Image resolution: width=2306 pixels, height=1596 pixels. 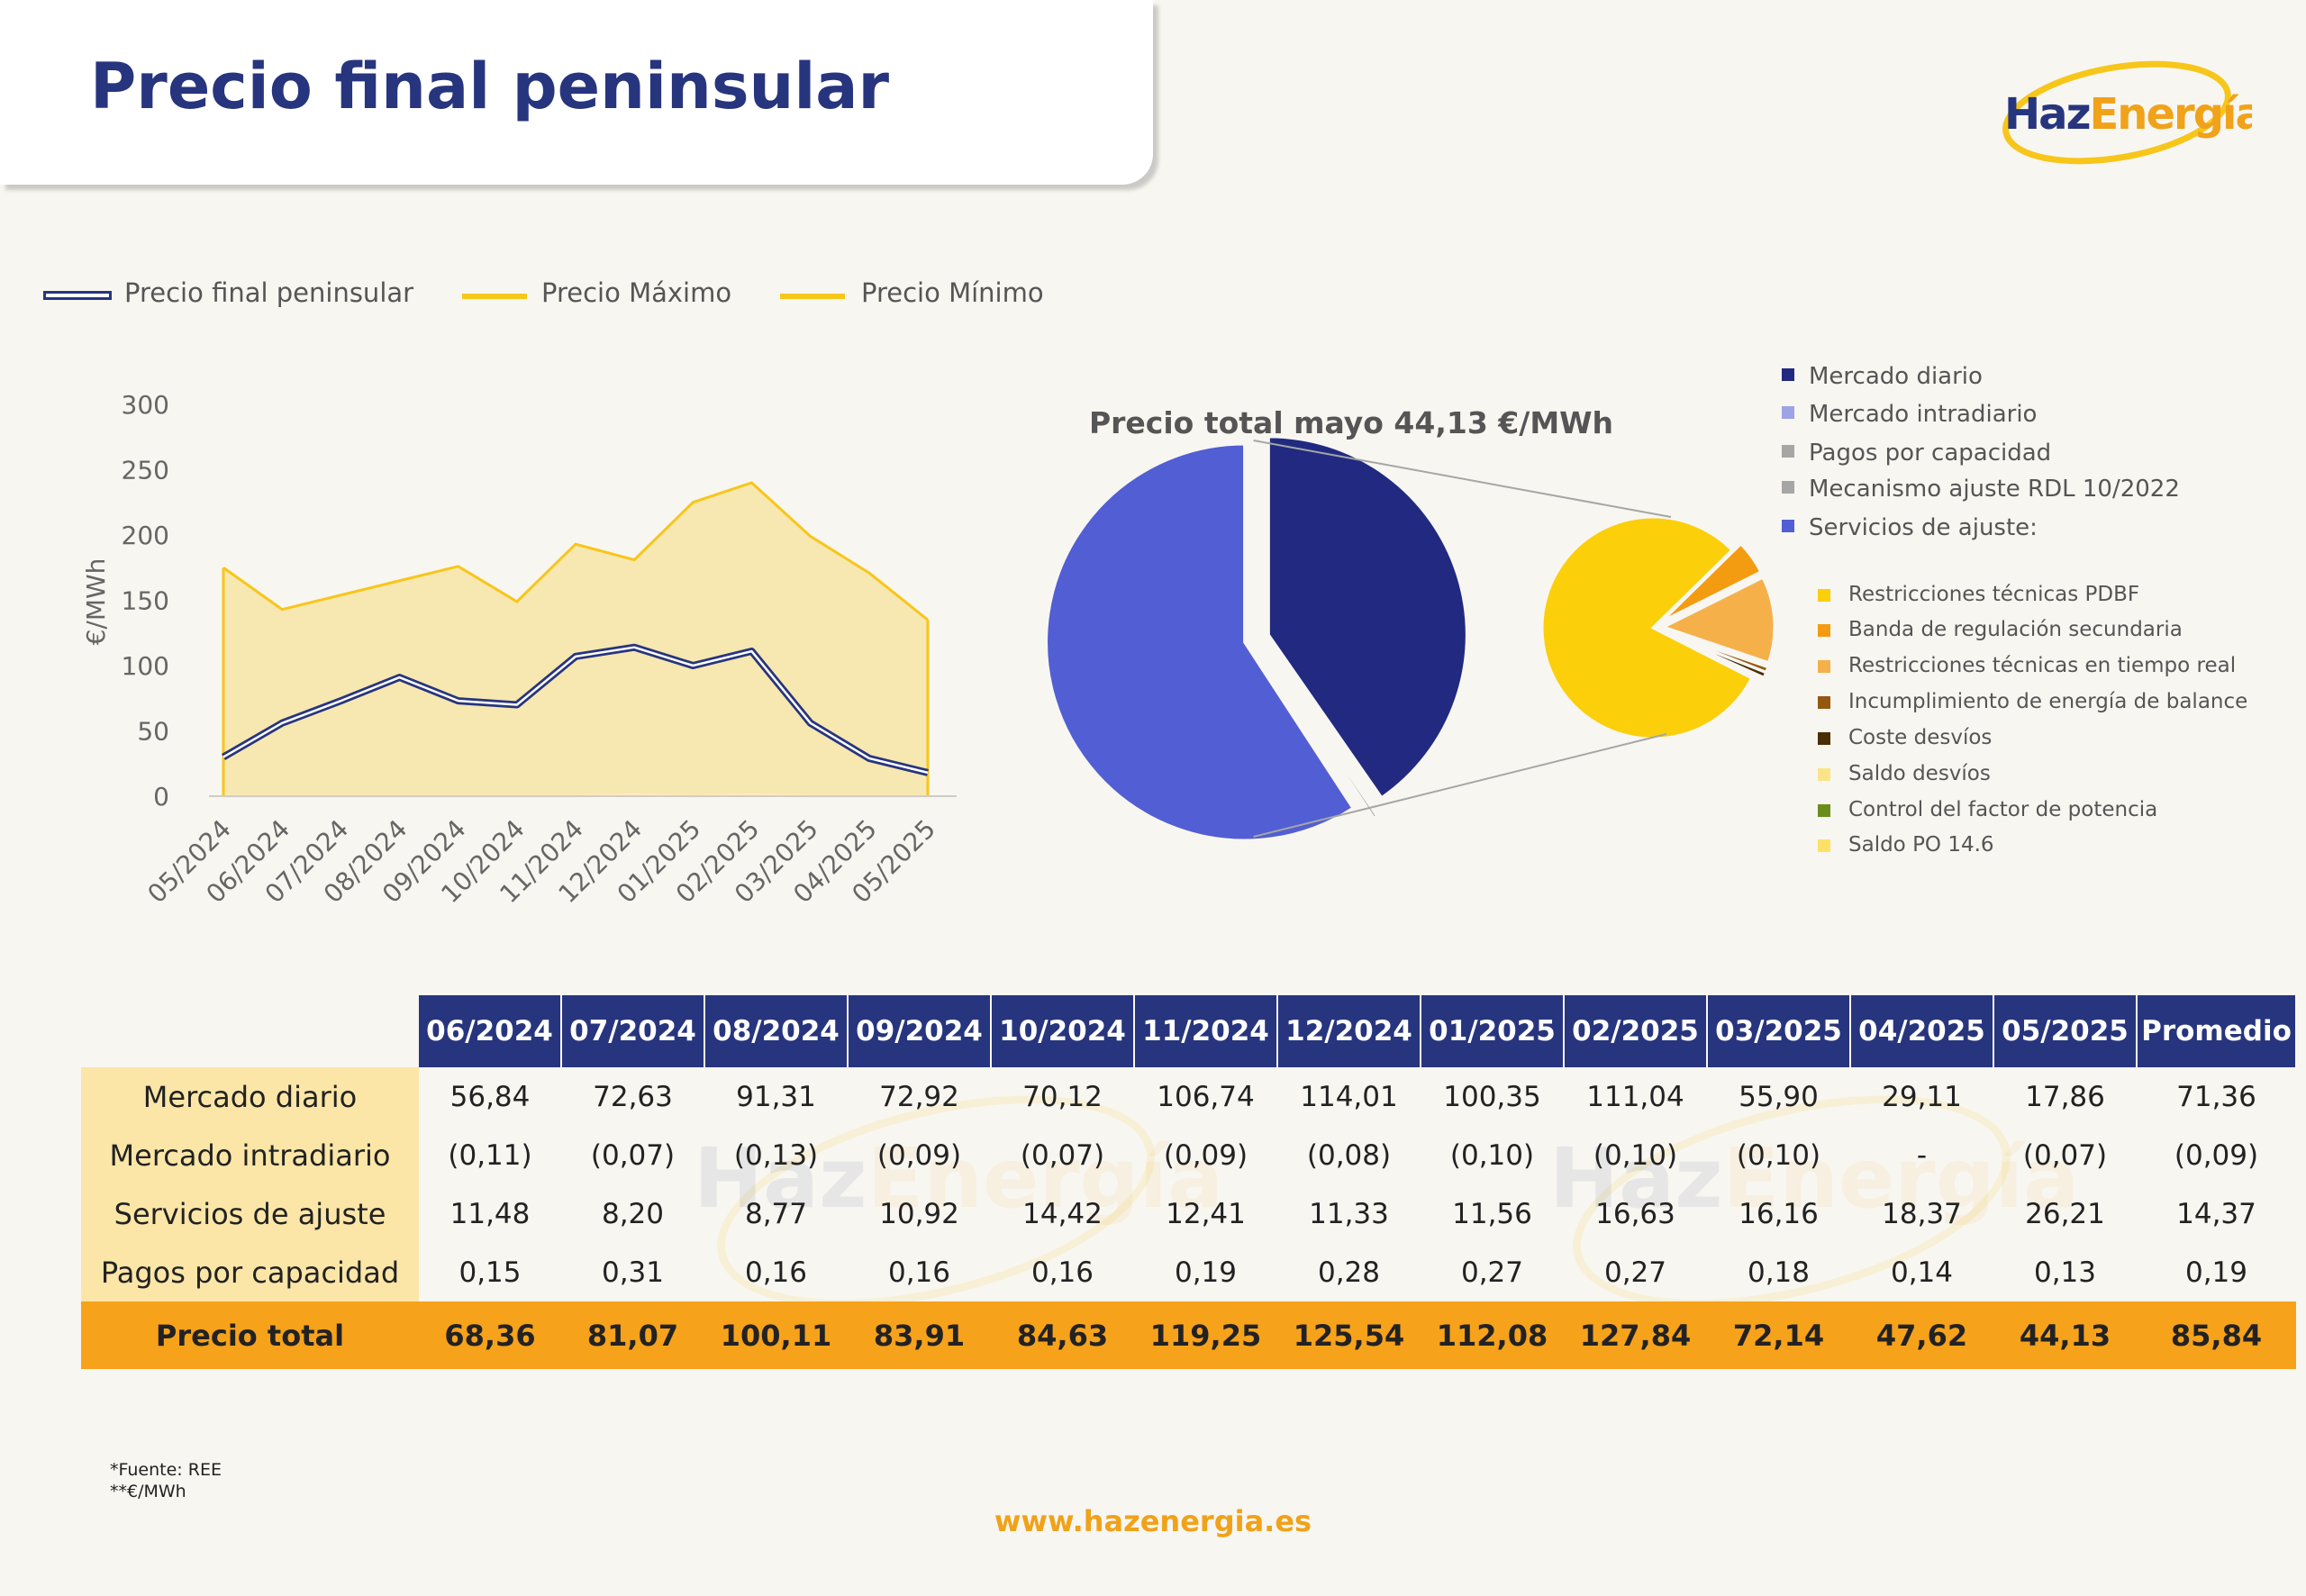 I want to click on table-header-cell: 10/2024, so click(x=1063, y=1031).